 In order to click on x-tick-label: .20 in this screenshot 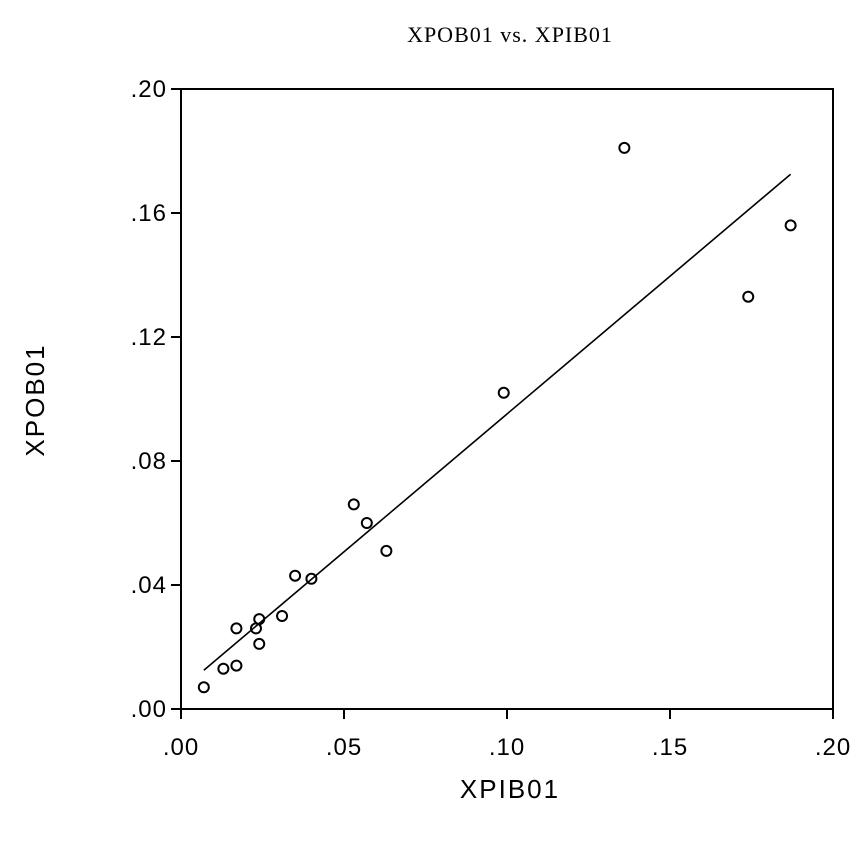, I will do `click(833, 747)`.